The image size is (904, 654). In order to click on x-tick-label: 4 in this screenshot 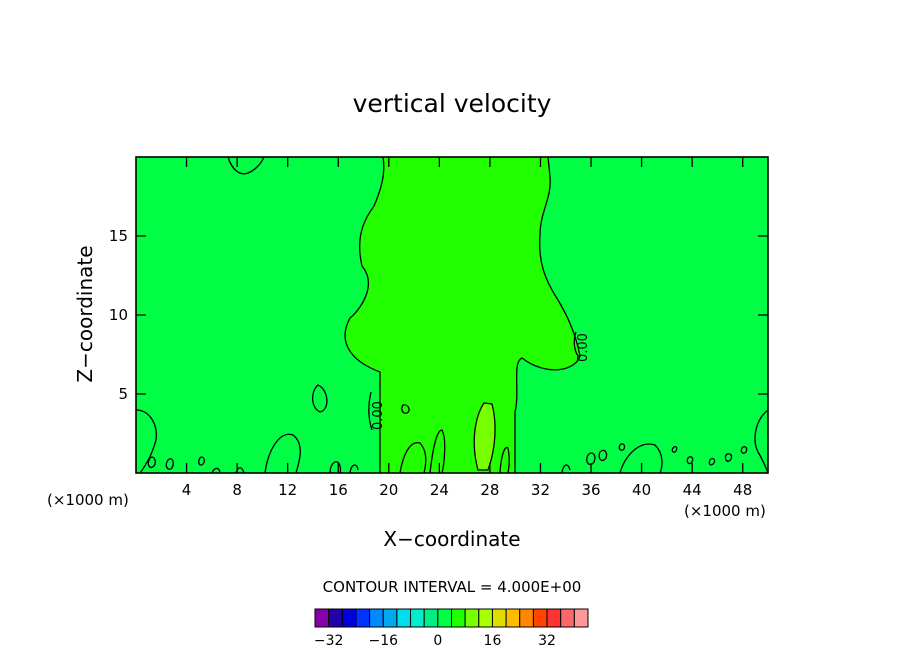, I will do `click(187, 490)`.